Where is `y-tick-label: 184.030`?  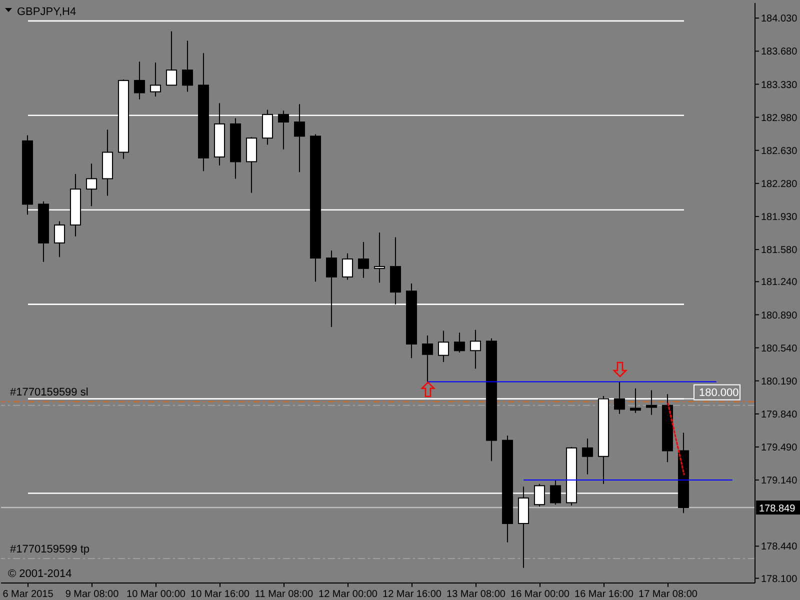 y-tick-label: 184.030 is located at coordinates (779, 19).